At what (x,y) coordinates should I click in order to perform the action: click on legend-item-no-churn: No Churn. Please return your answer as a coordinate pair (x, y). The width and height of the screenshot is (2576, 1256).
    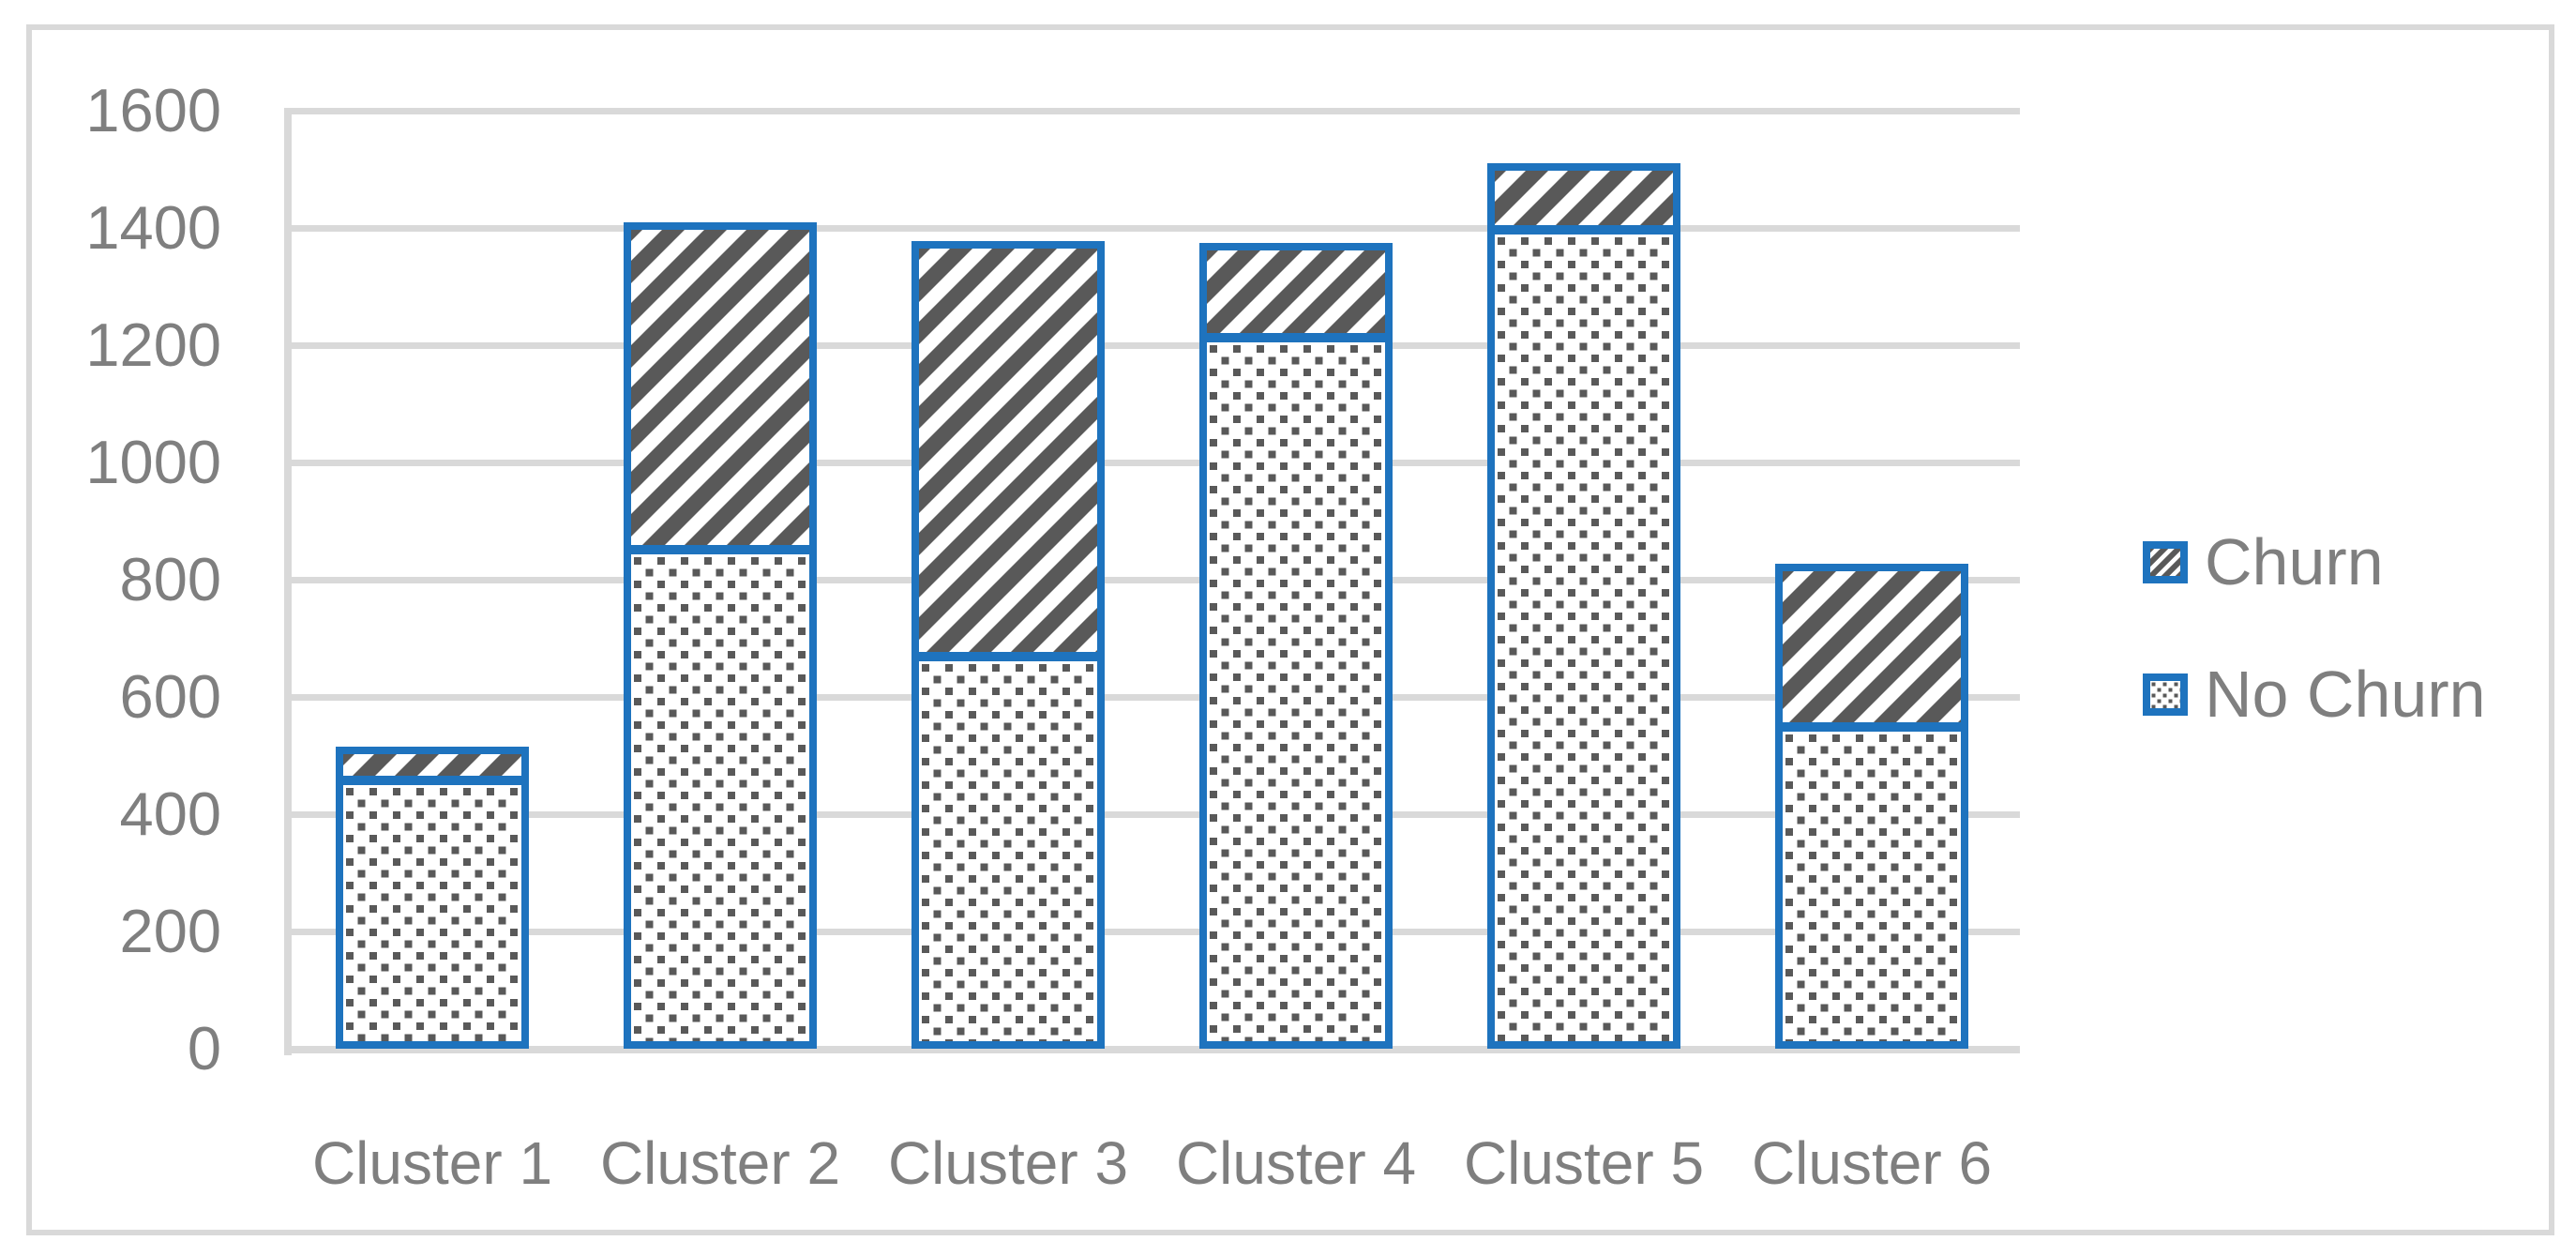
    Looking at the image, I should click on (2314, 694).